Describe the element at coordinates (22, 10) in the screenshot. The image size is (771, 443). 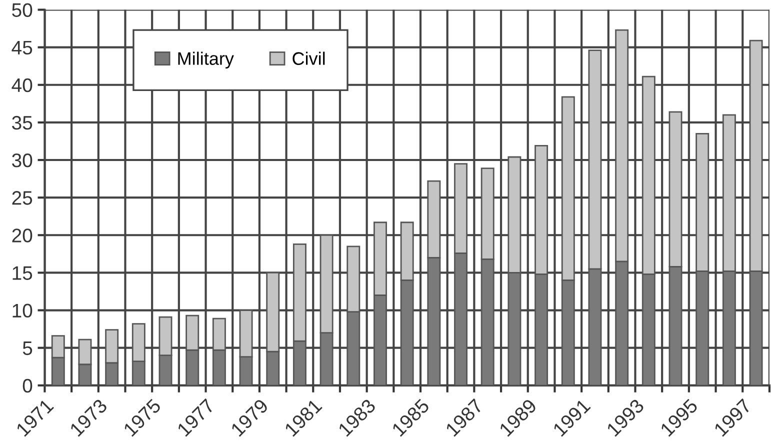
I see `y-tick-label: 50` at that location.